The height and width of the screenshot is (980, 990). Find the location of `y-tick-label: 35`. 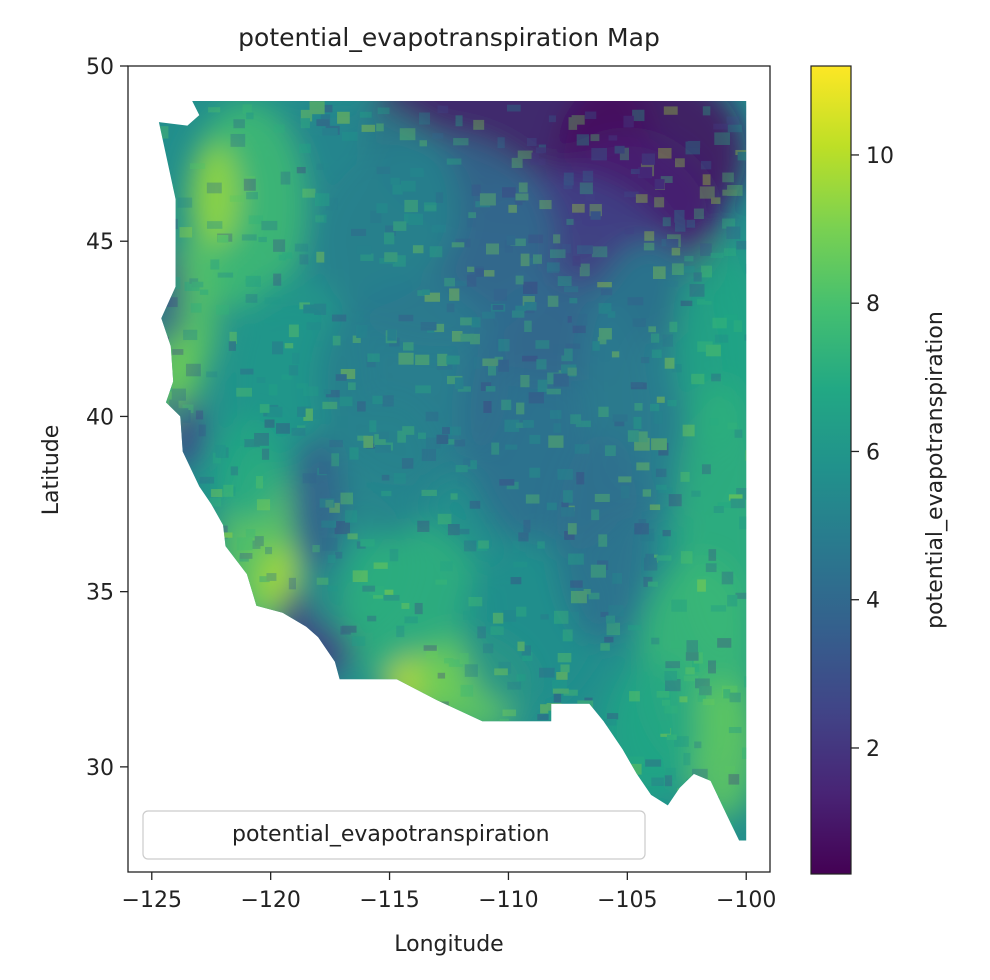

y-tick-label: 35 is located at coordinates (100, 593).